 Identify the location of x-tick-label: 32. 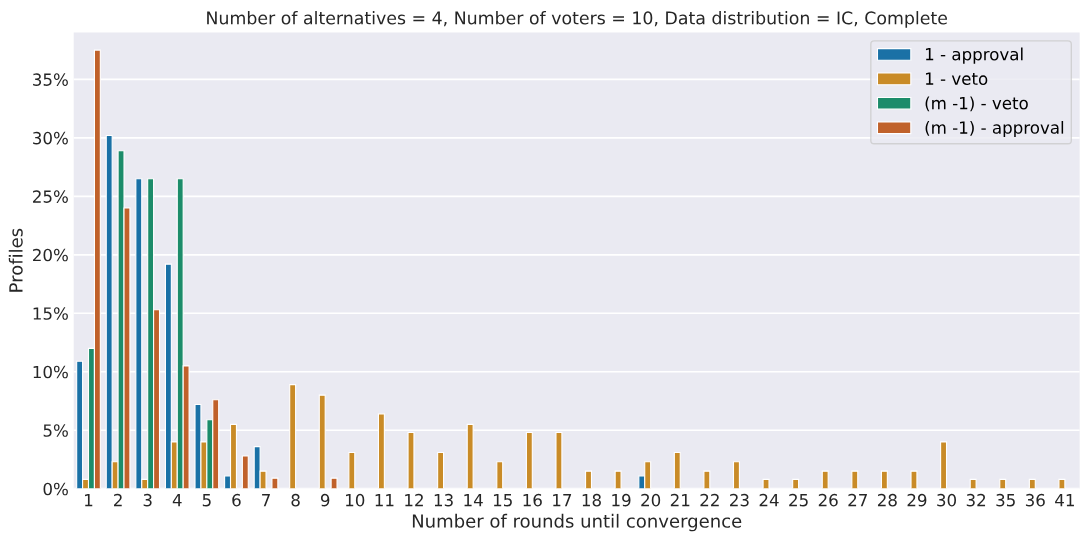
(976, 500).